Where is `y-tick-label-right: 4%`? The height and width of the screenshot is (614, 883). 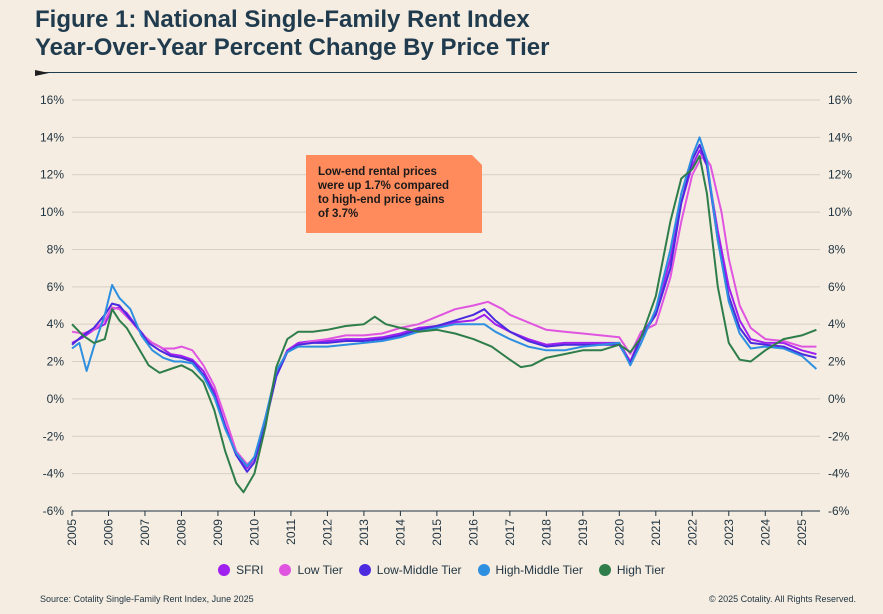 y-tick-label-right: 4% is located at coordinates (837, 324).